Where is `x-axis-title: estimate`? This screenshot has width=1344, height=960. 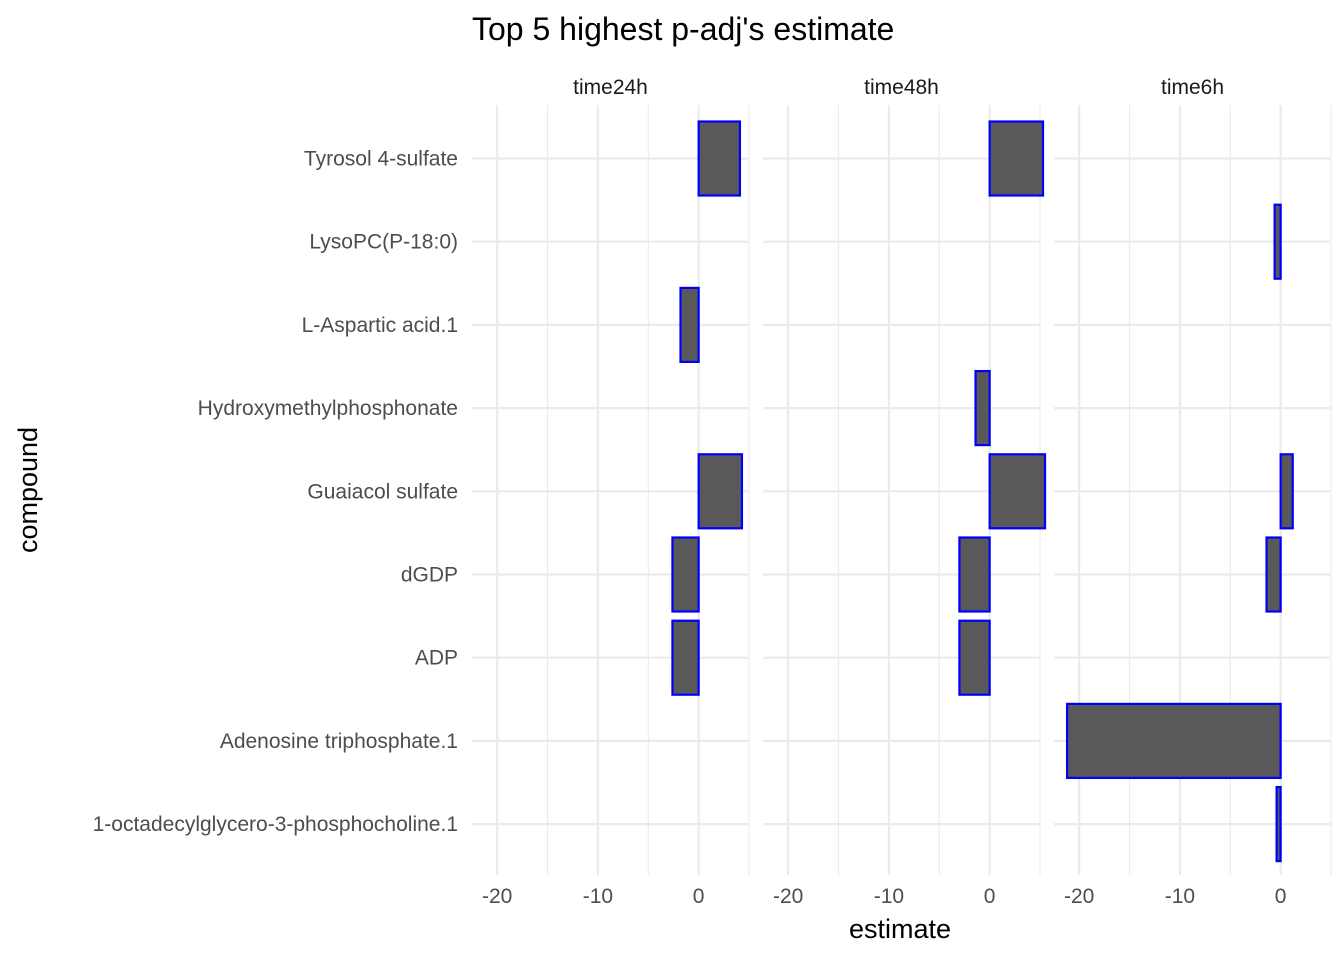
x-axis-title: estimate is located at coordinates (900, 929).